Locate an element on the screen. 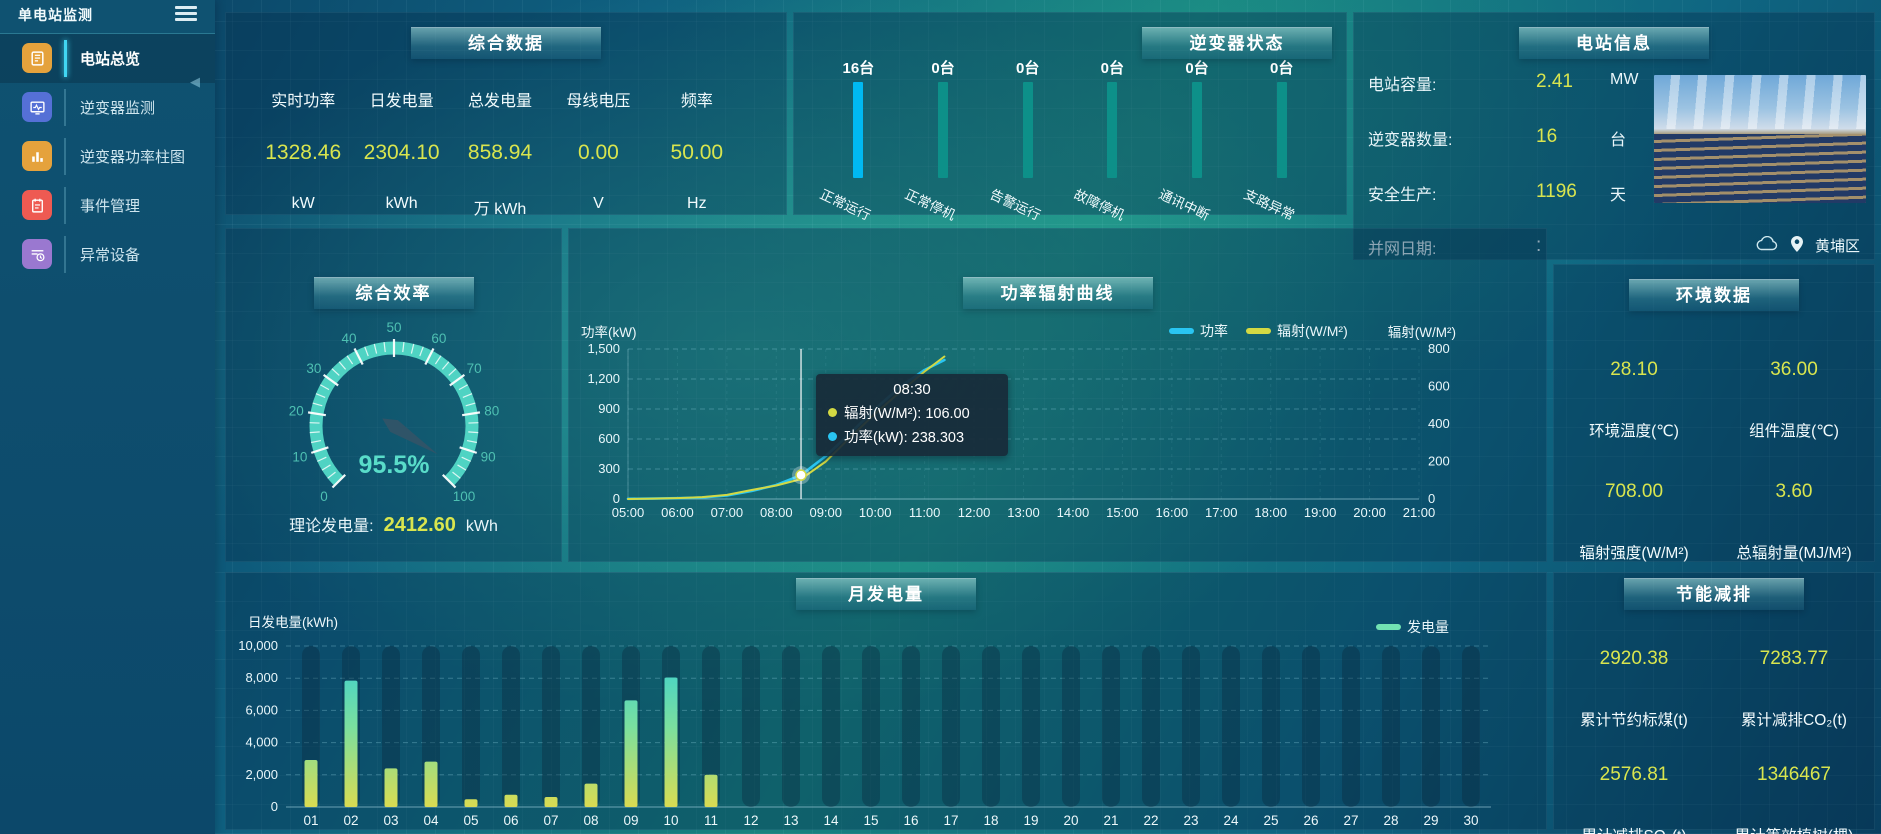  svg-text: 09 is located at coordinates (630, 820).